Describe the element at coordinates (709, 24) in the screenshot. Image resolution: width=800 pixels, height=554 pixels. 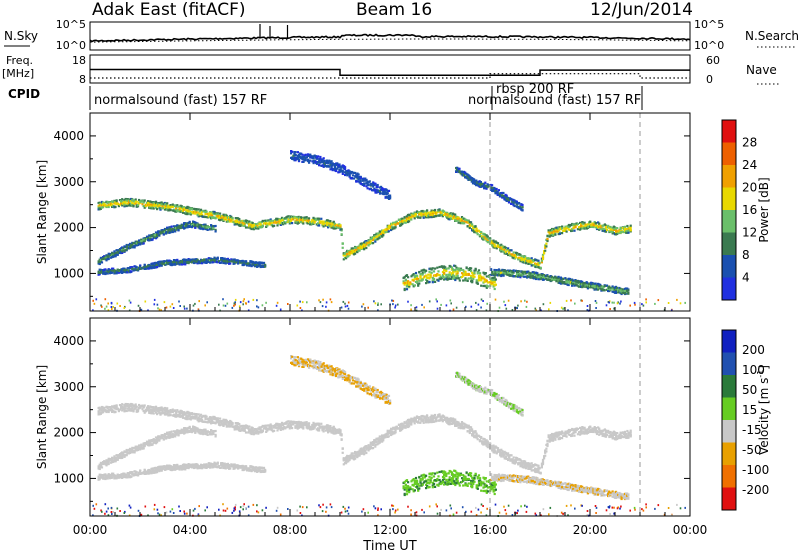
I see `noise-right-tick-top: 10^5` at that location.